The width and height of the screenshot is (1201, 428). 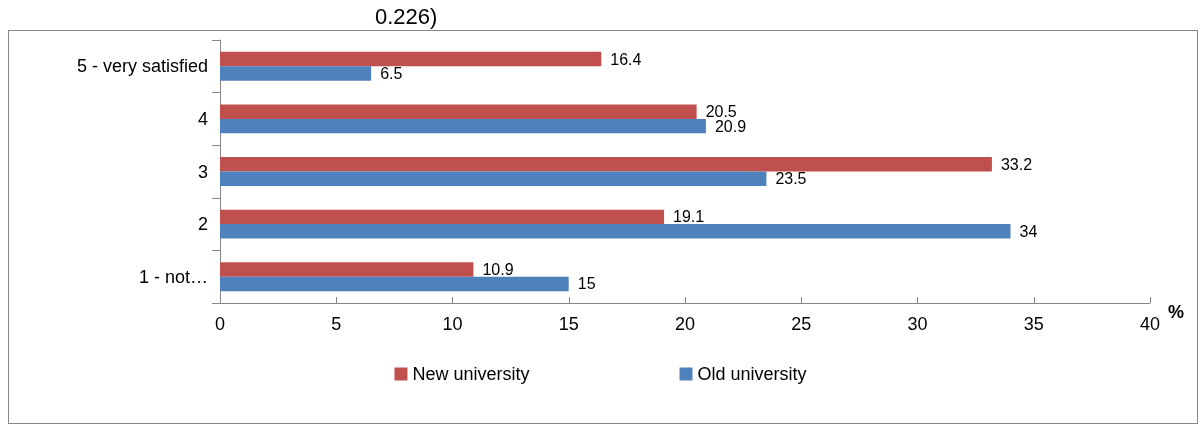 I want to click on y-tick-label: 3, so click(x=202, y=171).